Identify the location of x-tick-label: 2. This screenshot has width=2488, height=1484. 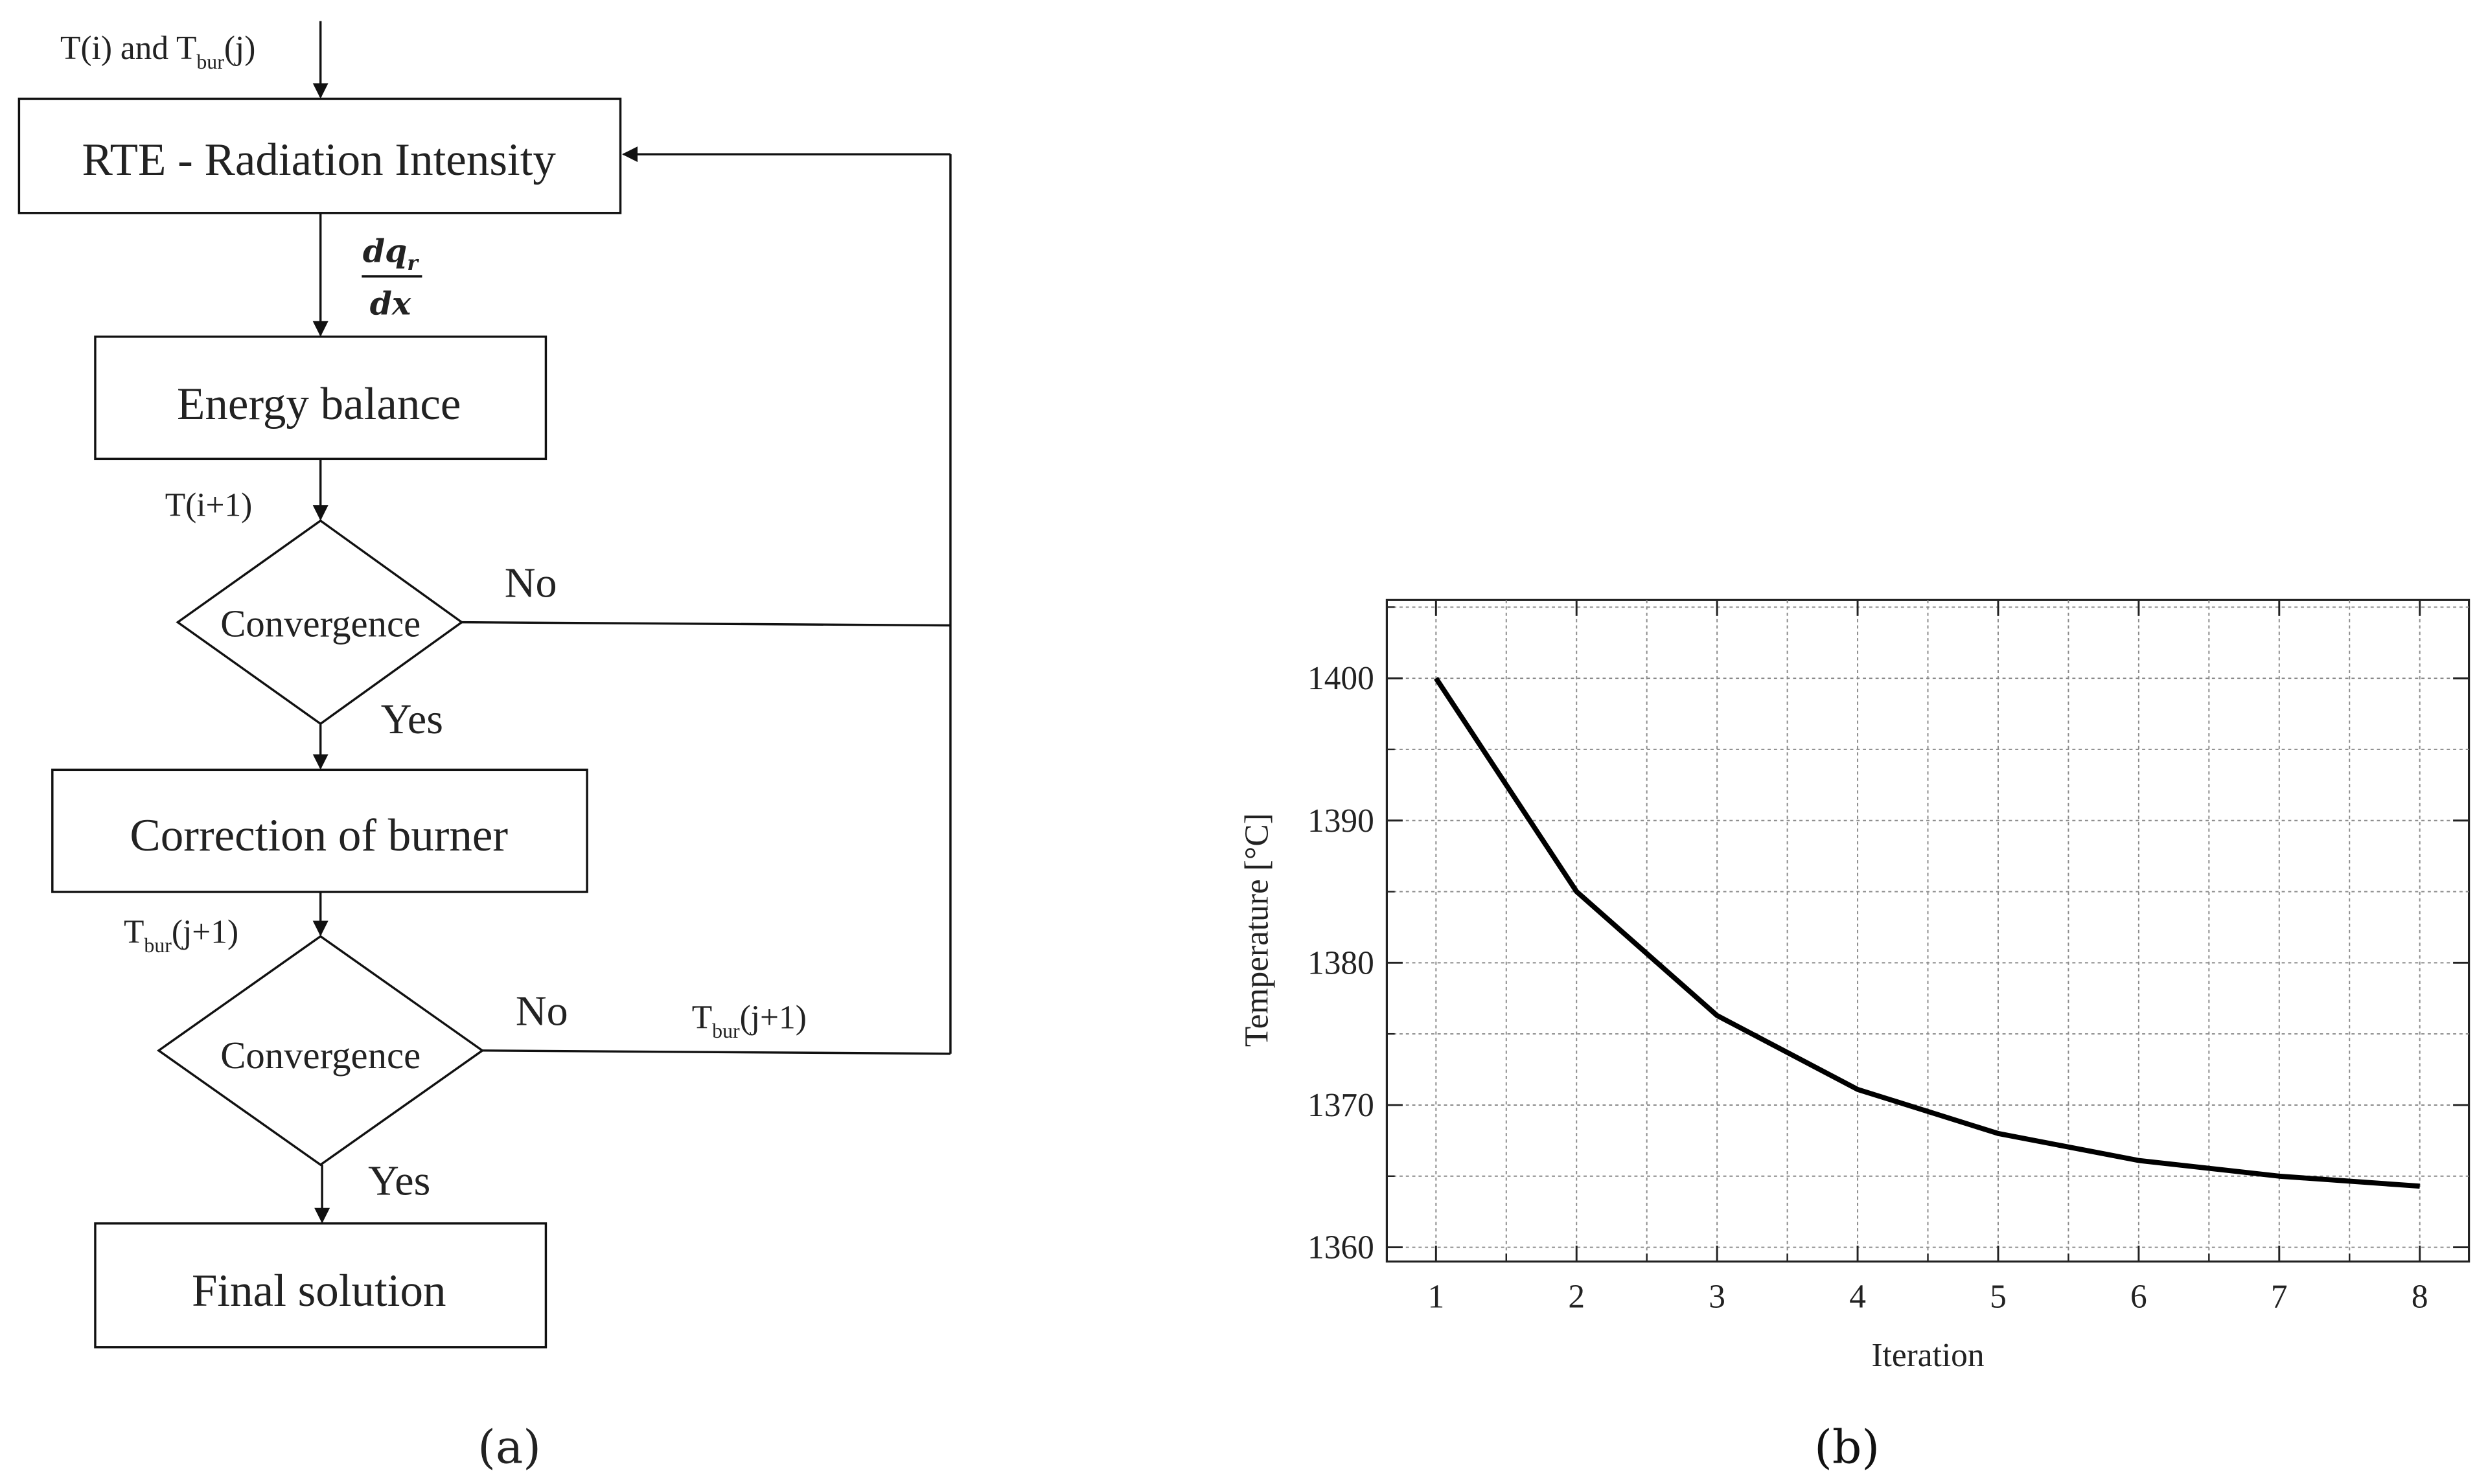
(1576, 1297).